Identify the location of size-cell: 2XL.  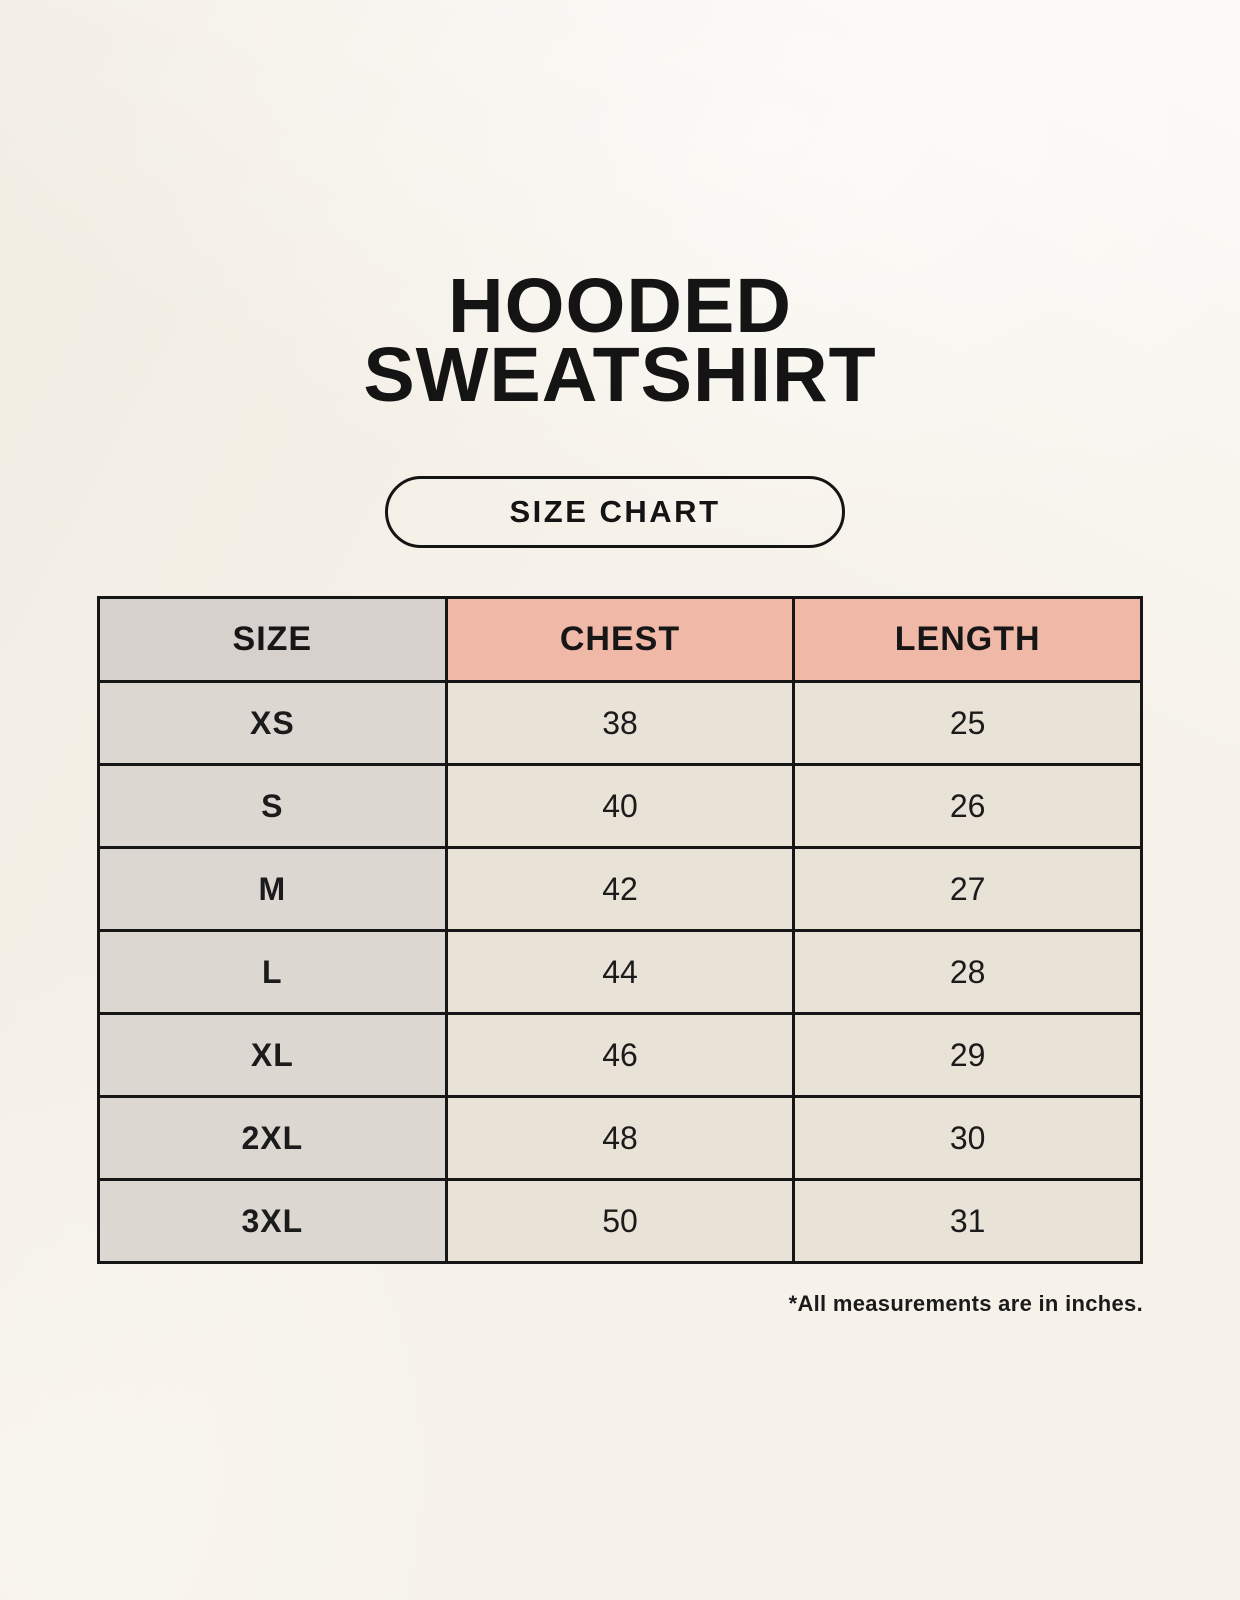
(272, 1138).